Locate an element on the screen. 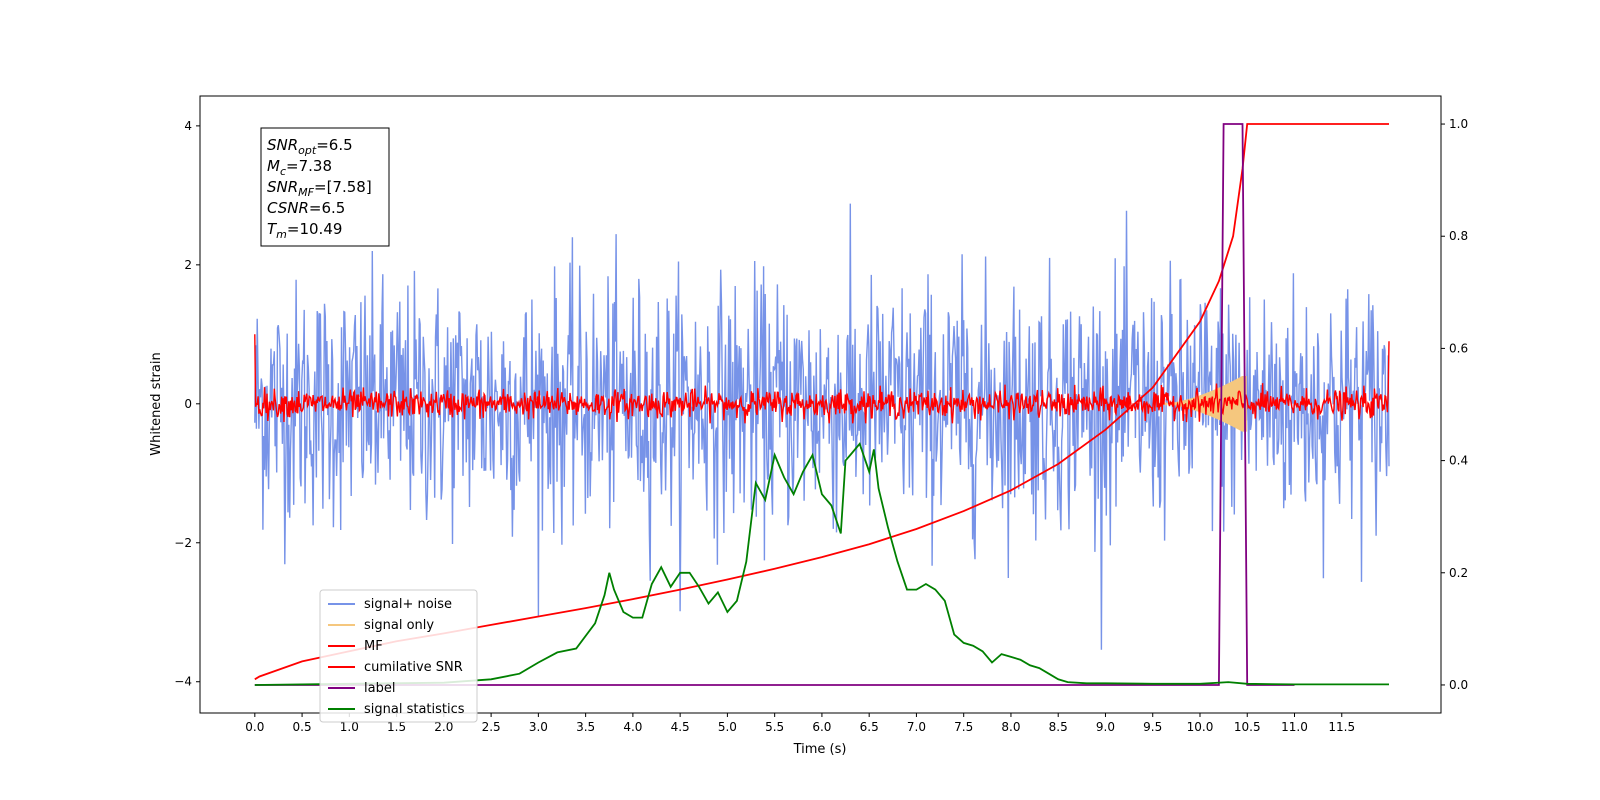 The image size is (1600, 800). x-tick-label: 6.5 is located at coordinates (869, 727).